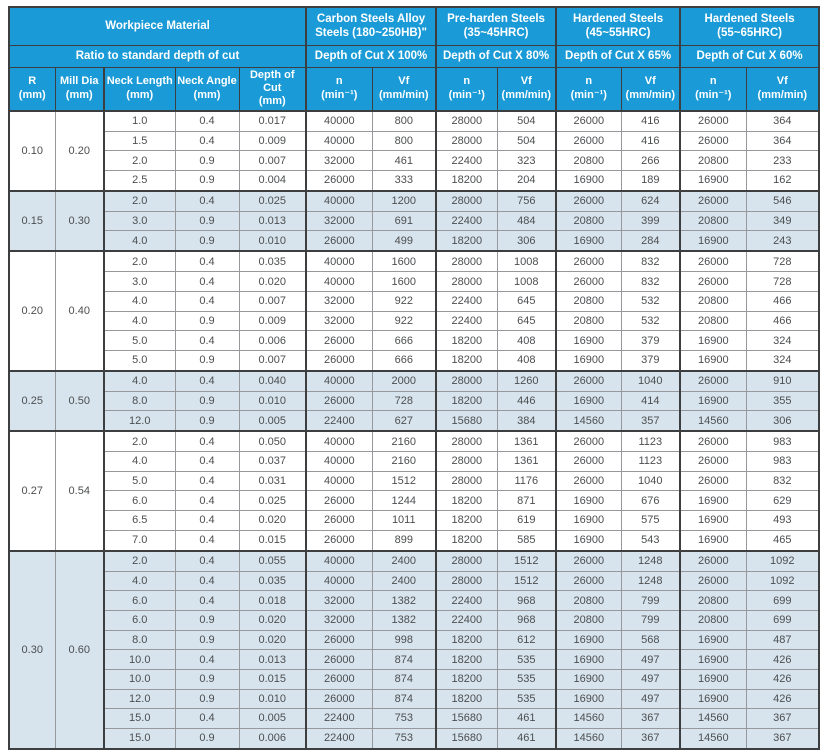 The width and height of the screenshot is (825, 755). Describe the element at coordinates (139, 221) in the screenshot. I see `data-cell: 3.0` at that location.